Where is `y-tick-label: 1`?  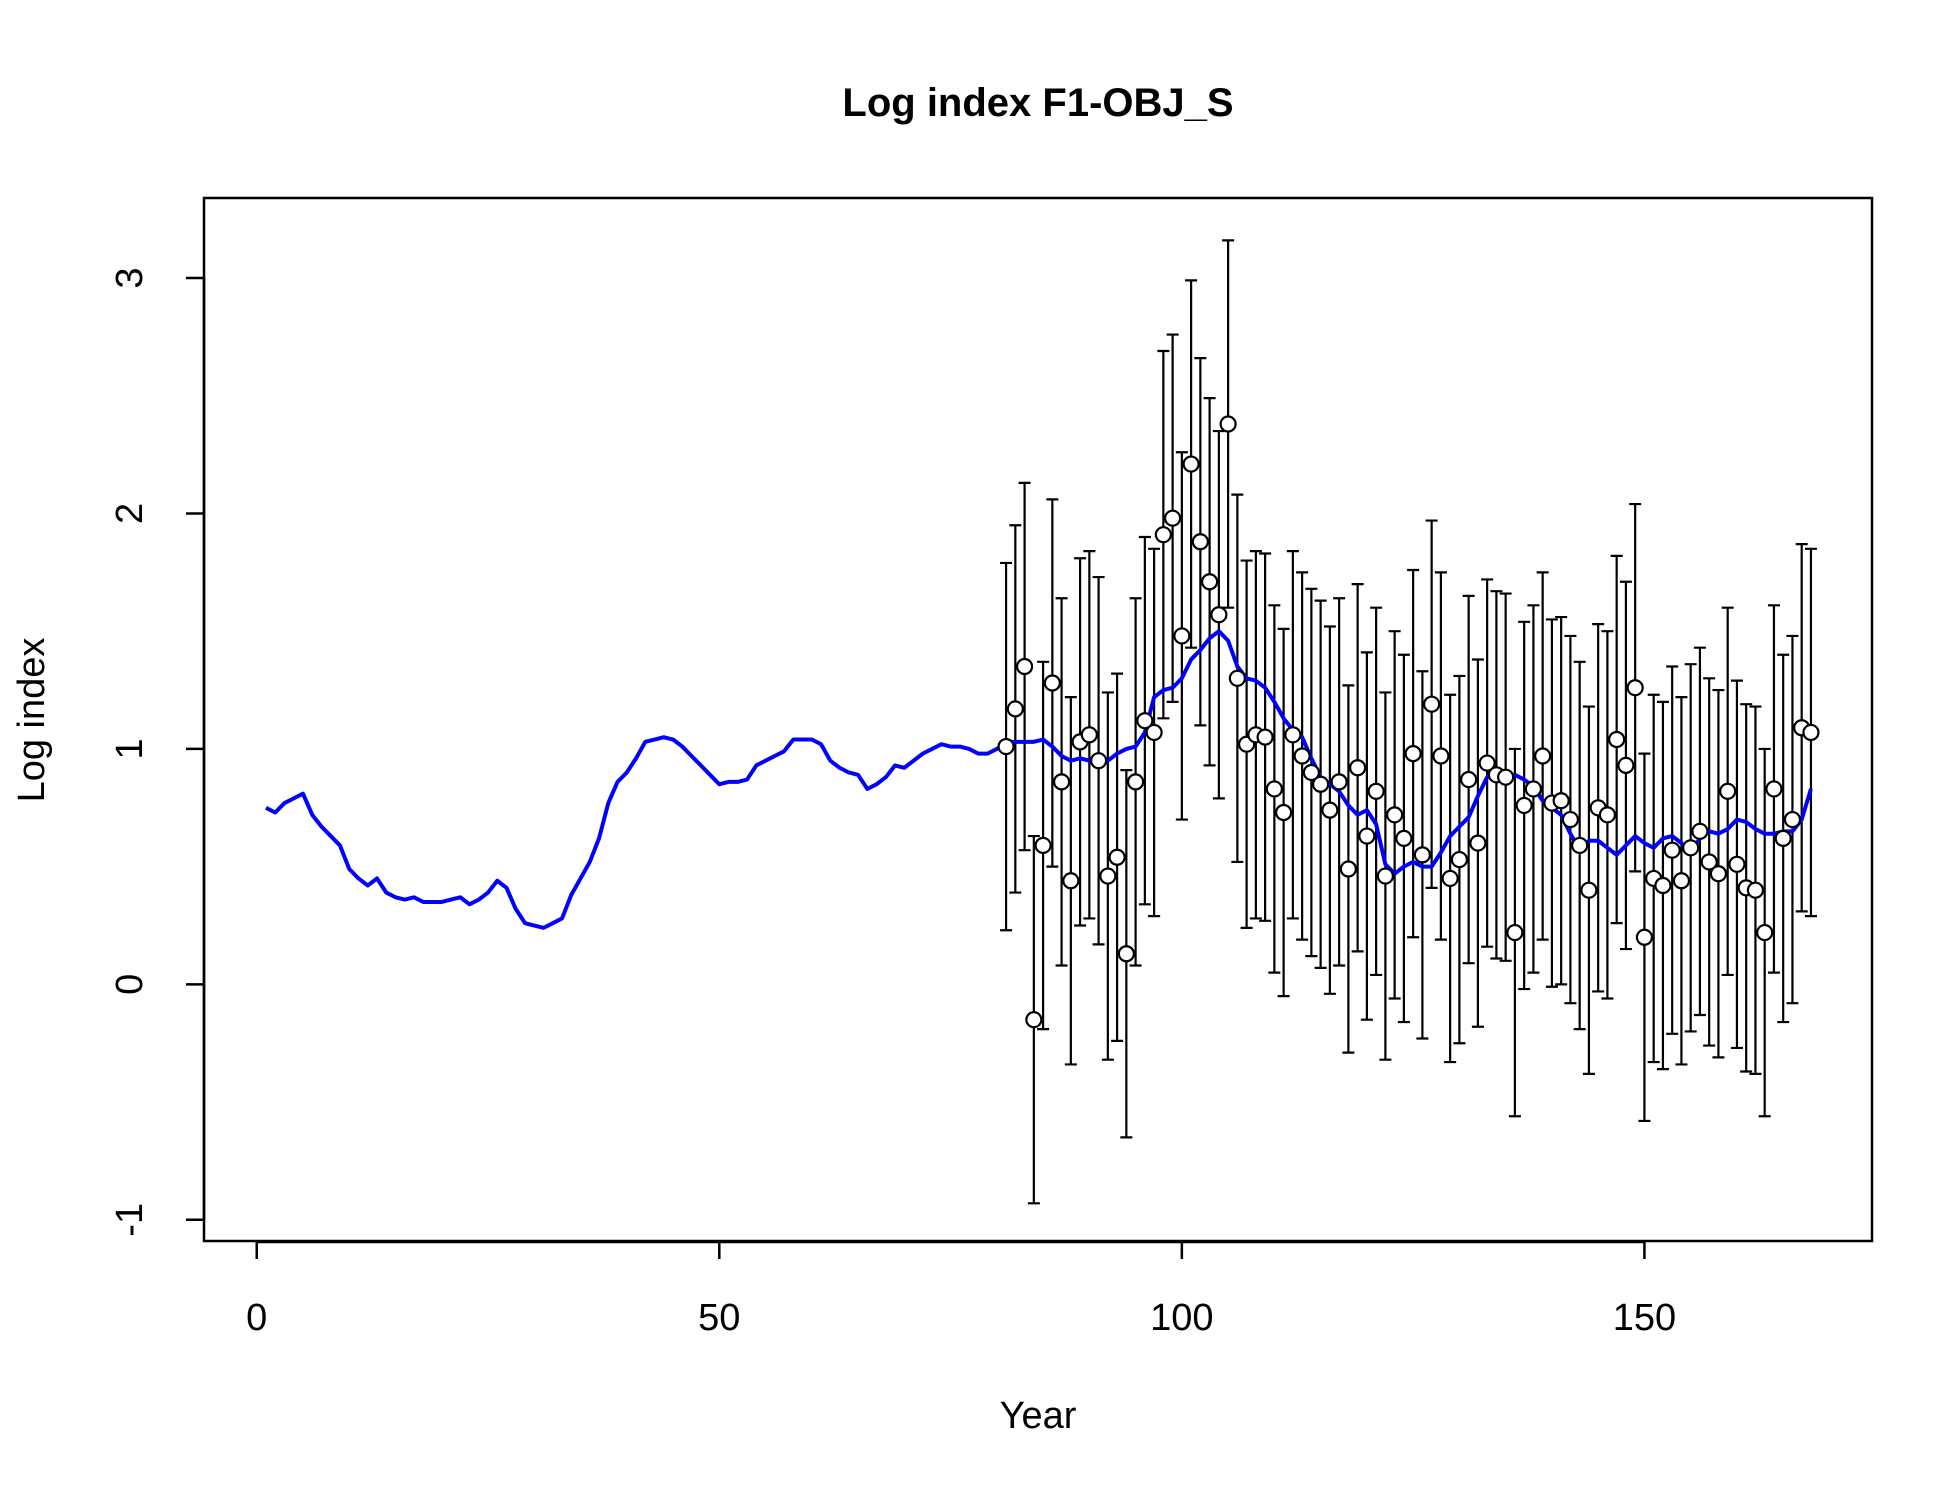
y-tick-label: 1 is located at coordinates (130, 748).